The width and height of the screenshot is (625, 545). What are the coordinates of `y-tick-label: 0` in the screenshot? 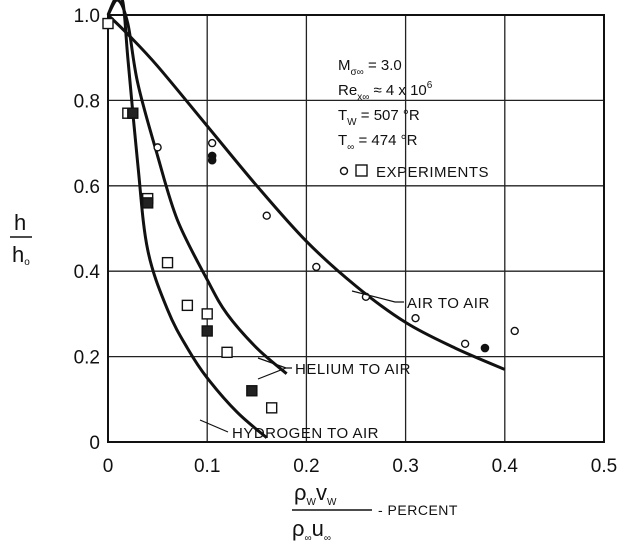 It's located at (94, 443).